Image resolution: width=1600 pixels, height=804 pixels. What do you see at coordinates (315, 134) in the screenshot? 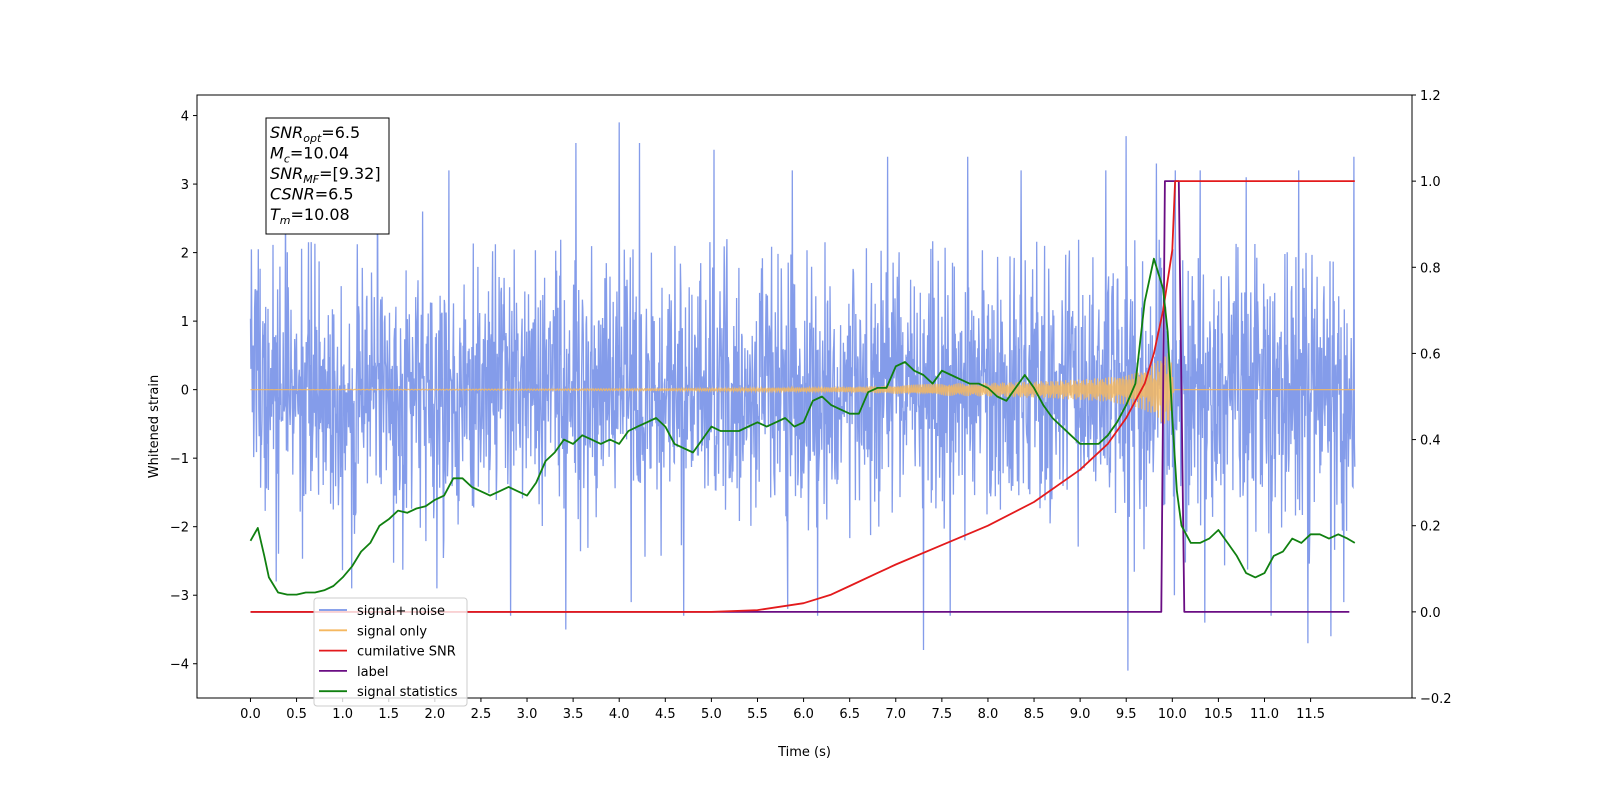
I see `info-line: SNRopt=6.5` at bounding box center [315, 134].